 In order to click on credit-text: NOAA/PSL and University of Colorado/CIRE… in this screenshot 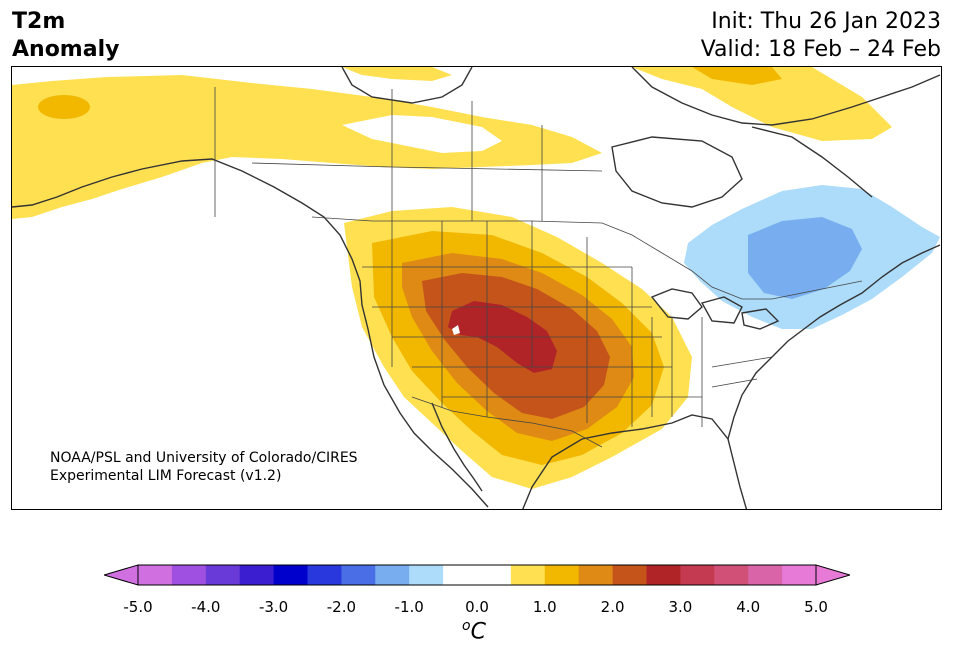, I will do `click(204, 467)`.